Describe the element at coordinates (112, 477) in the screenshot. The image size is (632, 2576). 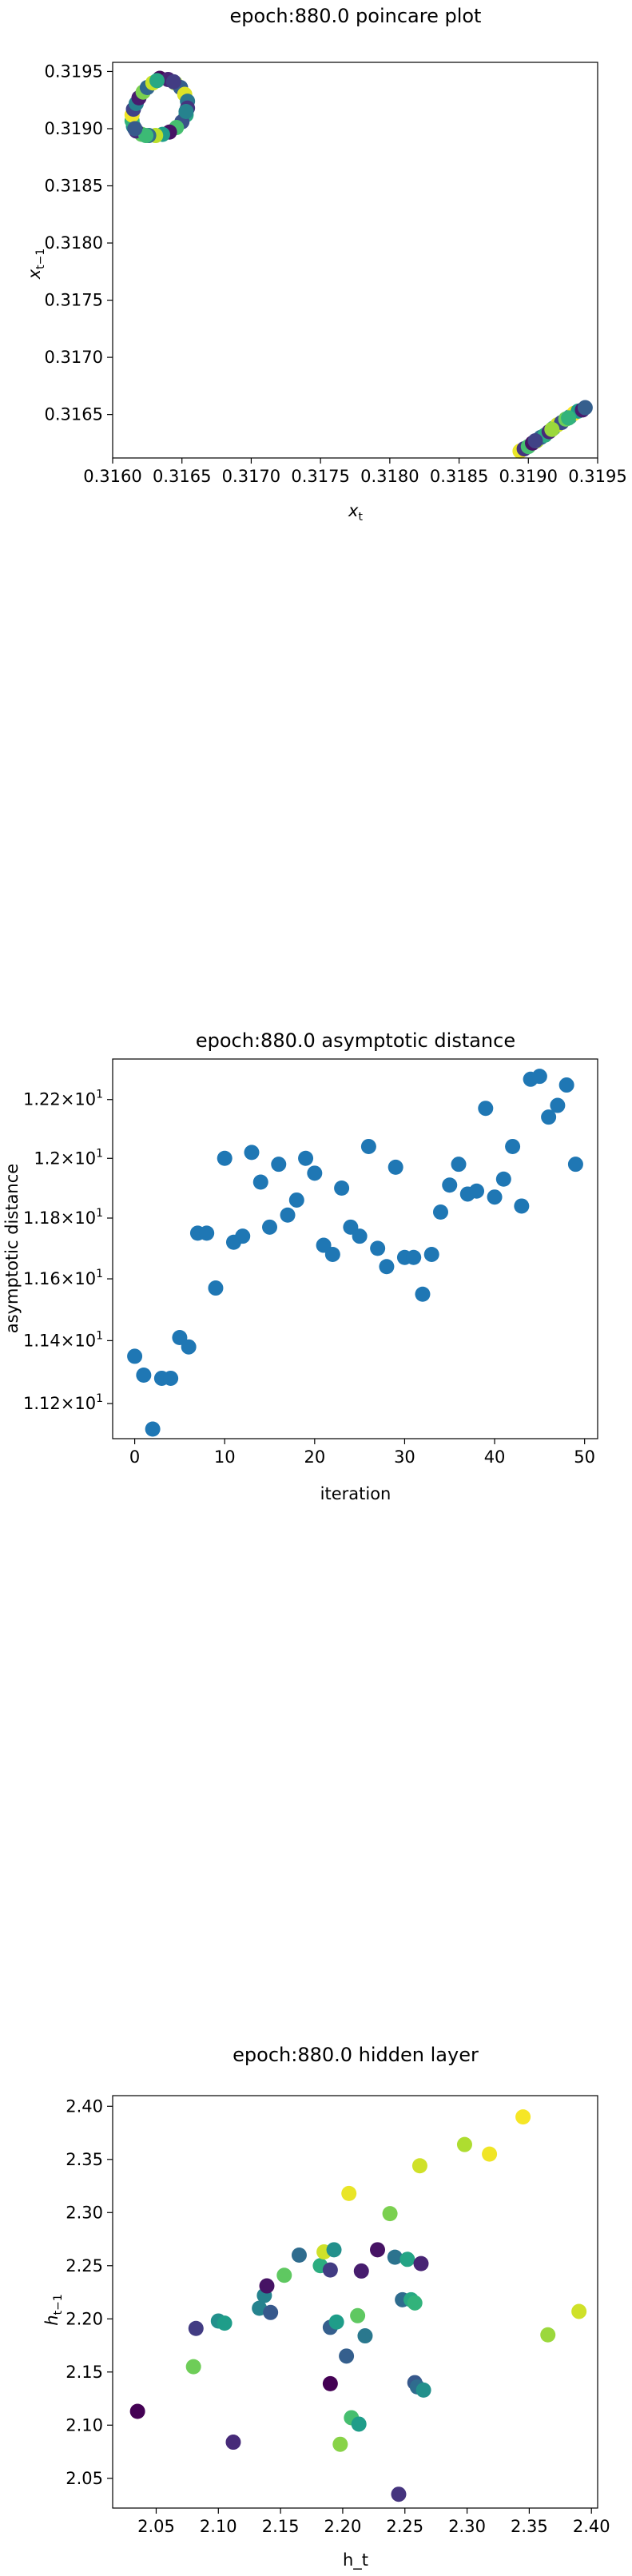
I see `poincare-x-tick-label: 0.3160` at that location.